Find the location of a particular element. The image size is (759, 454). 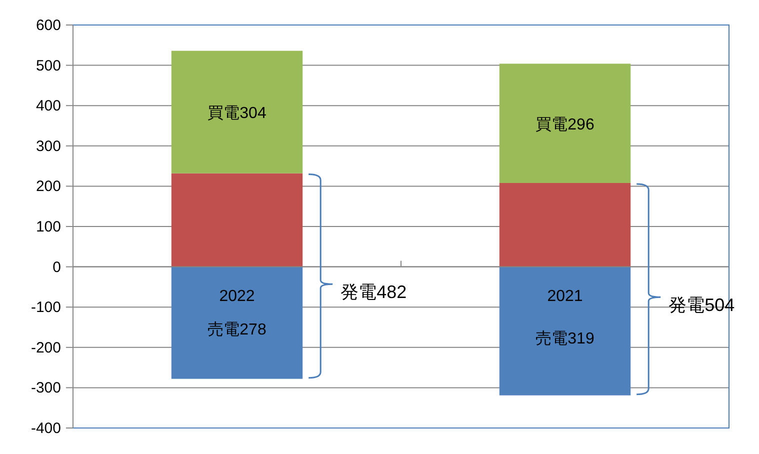

x-tick-label: 2022 is located at coordinates (237, 296).